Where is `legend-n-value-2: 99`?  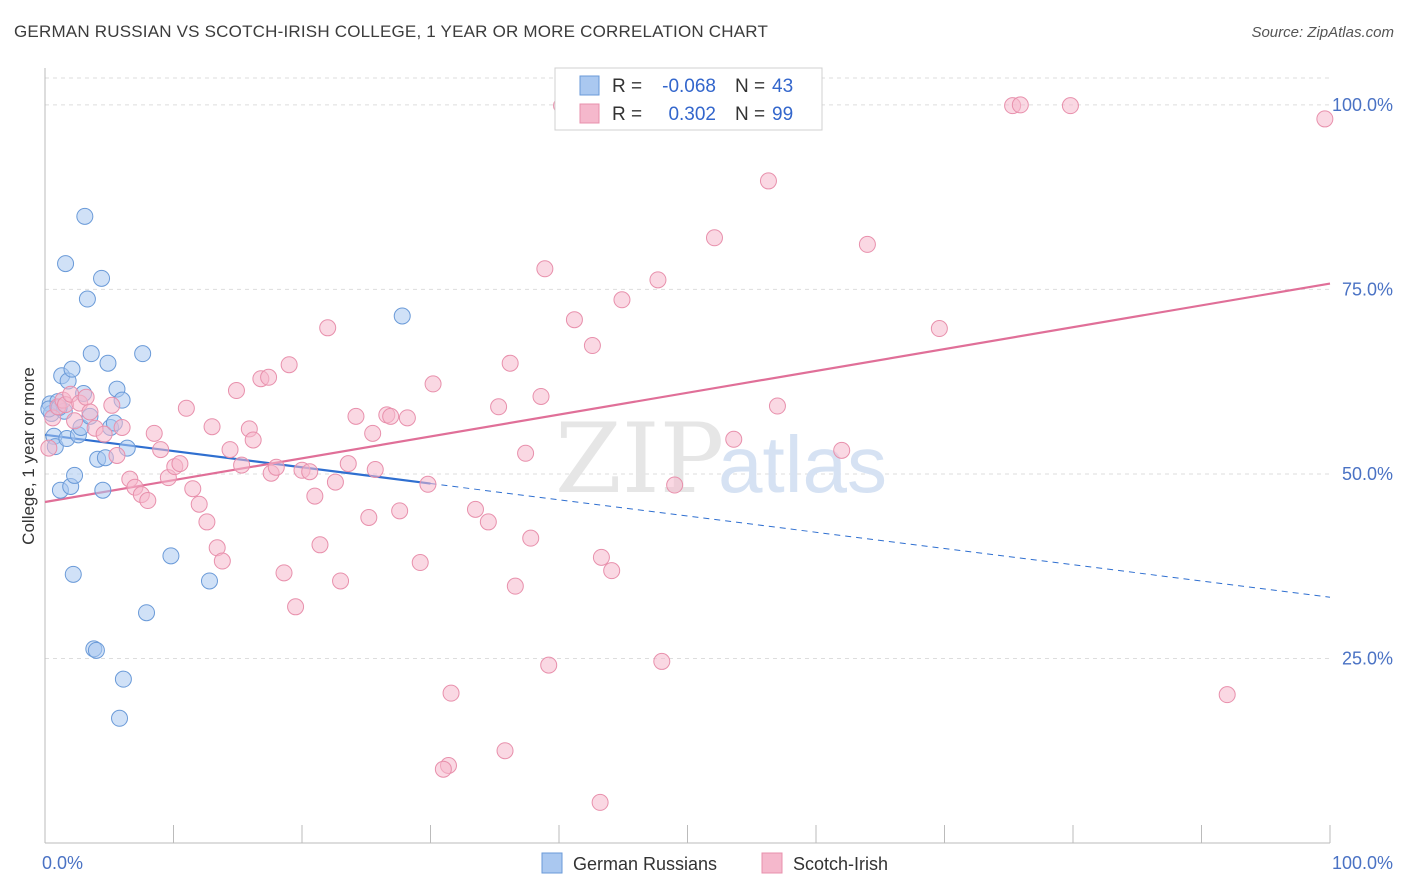
legend-n-value-2: 99 is located at coordinates (782, 114).